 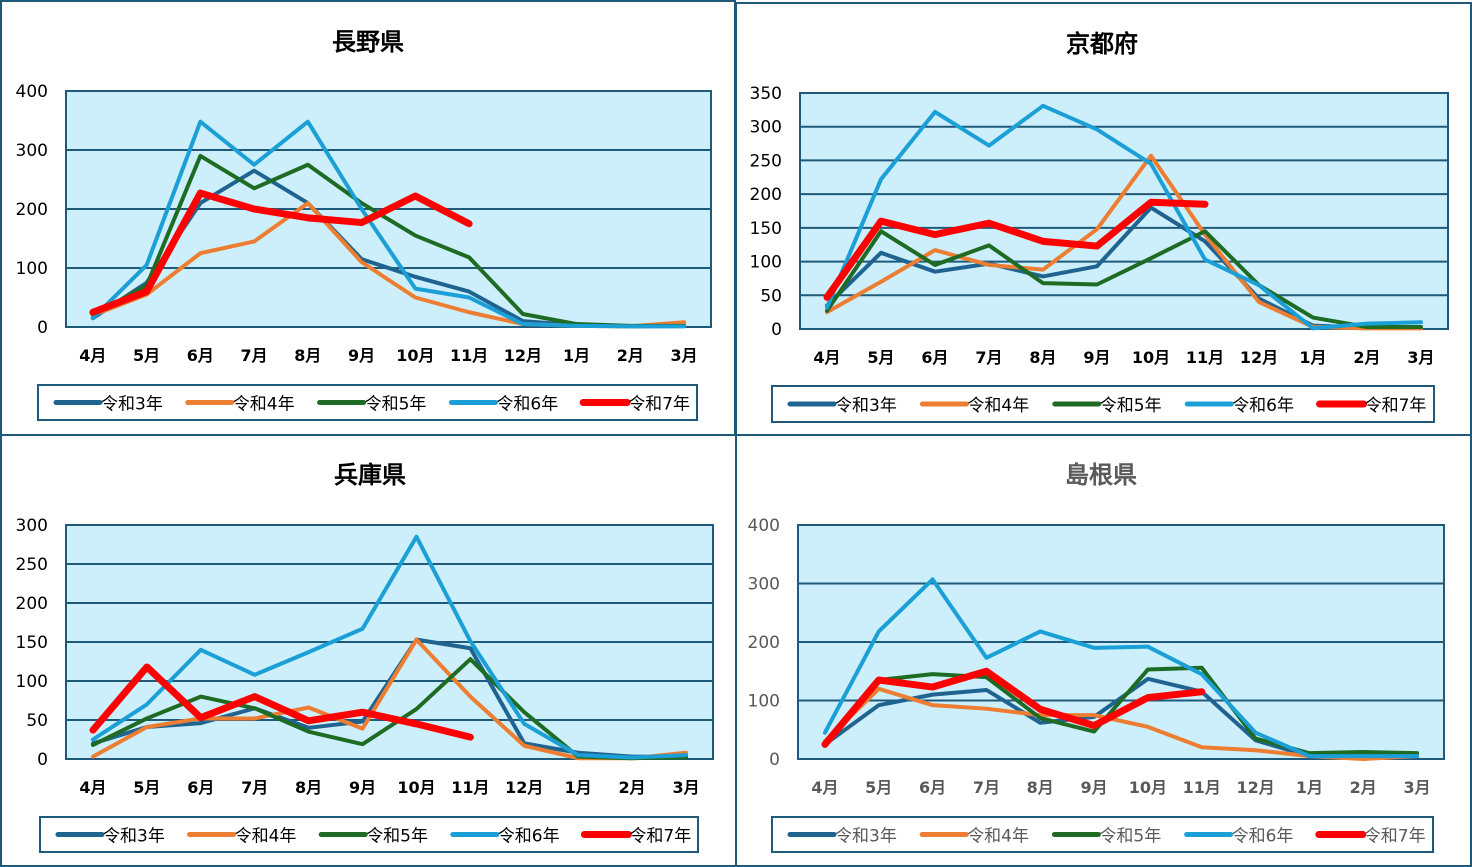 What do you see at coordinates (370, 475) in the screenshot?
I see `chart-title: 兵庫県` at bounding box center [370, 475].